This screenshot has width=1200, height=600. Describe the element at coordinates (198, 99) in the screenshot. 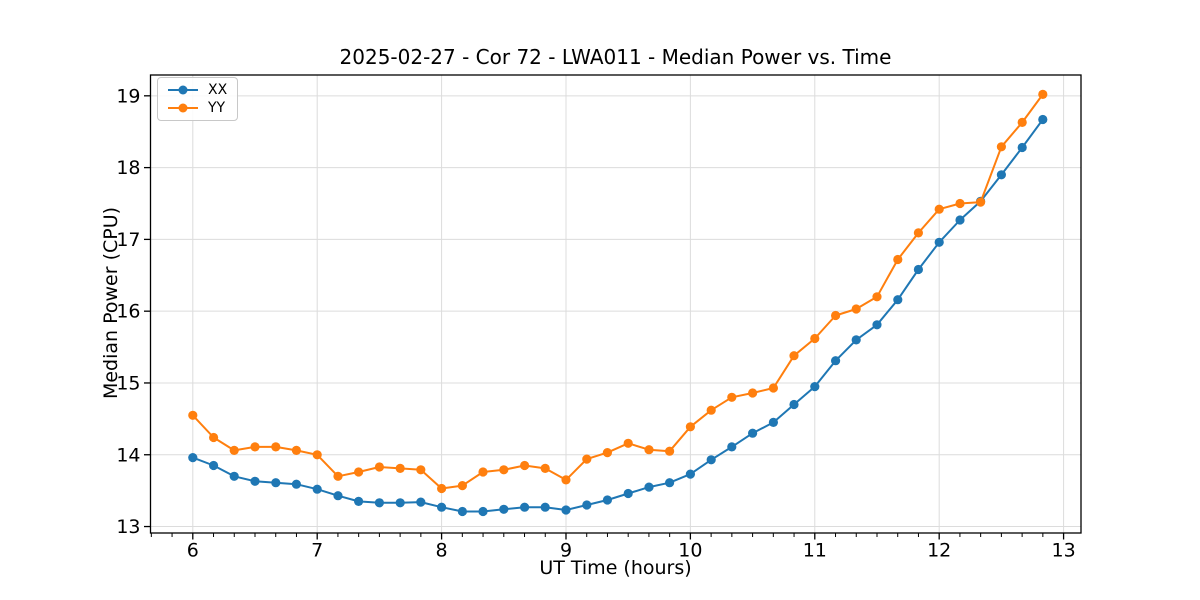

I see `legend: XX YY` at that location.